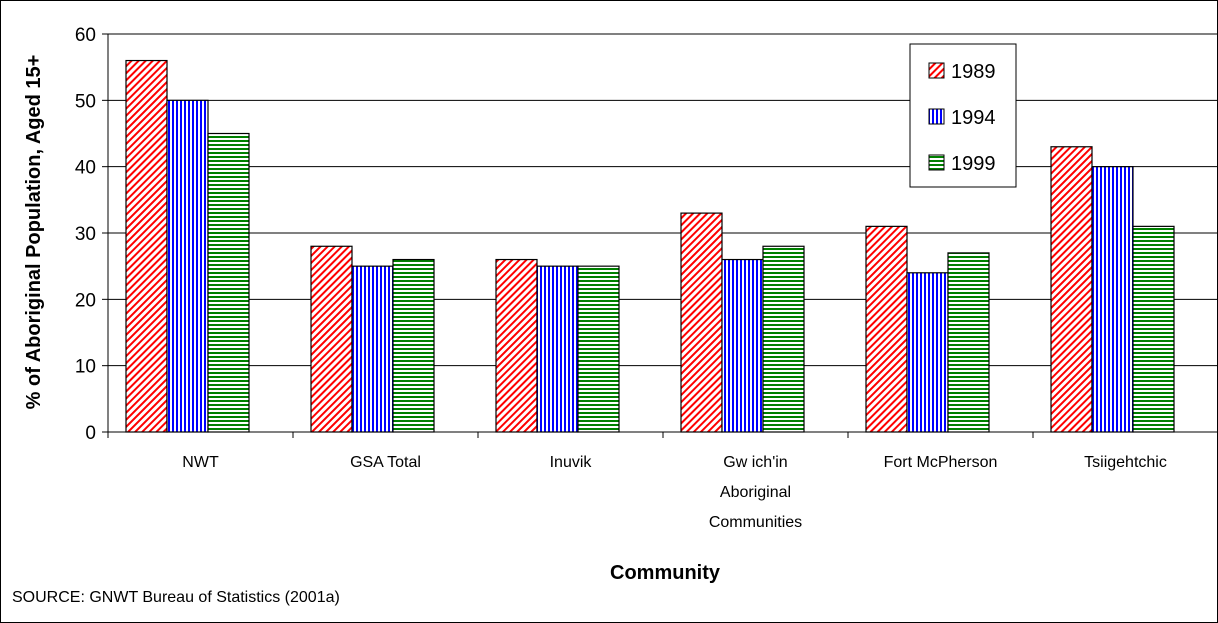 The height and width of the screenshot is (623, 1218). Describe the element at coordinates (1125, 462) in the screenshot. I see `x-category-label: Tsiigehtchic` at that location.